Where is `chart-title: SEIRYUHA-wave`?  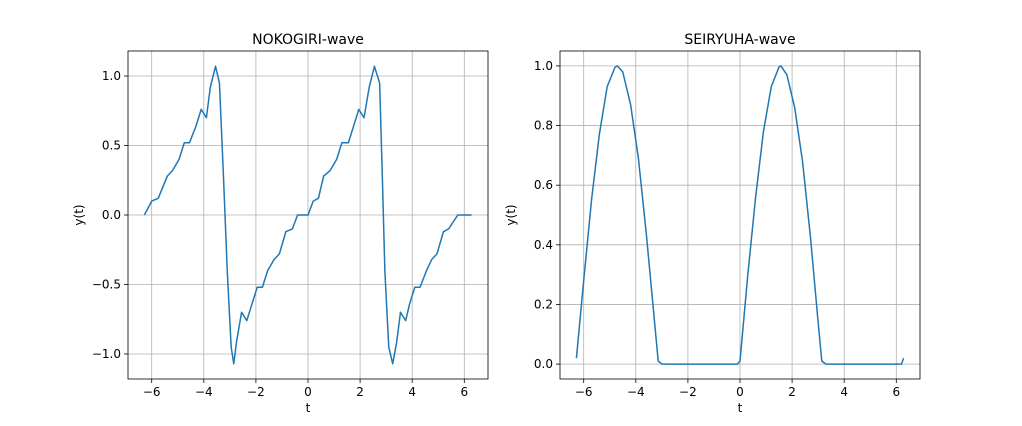 chart-title: SEIRYUHA-wave is located at coordinates (739, 40).